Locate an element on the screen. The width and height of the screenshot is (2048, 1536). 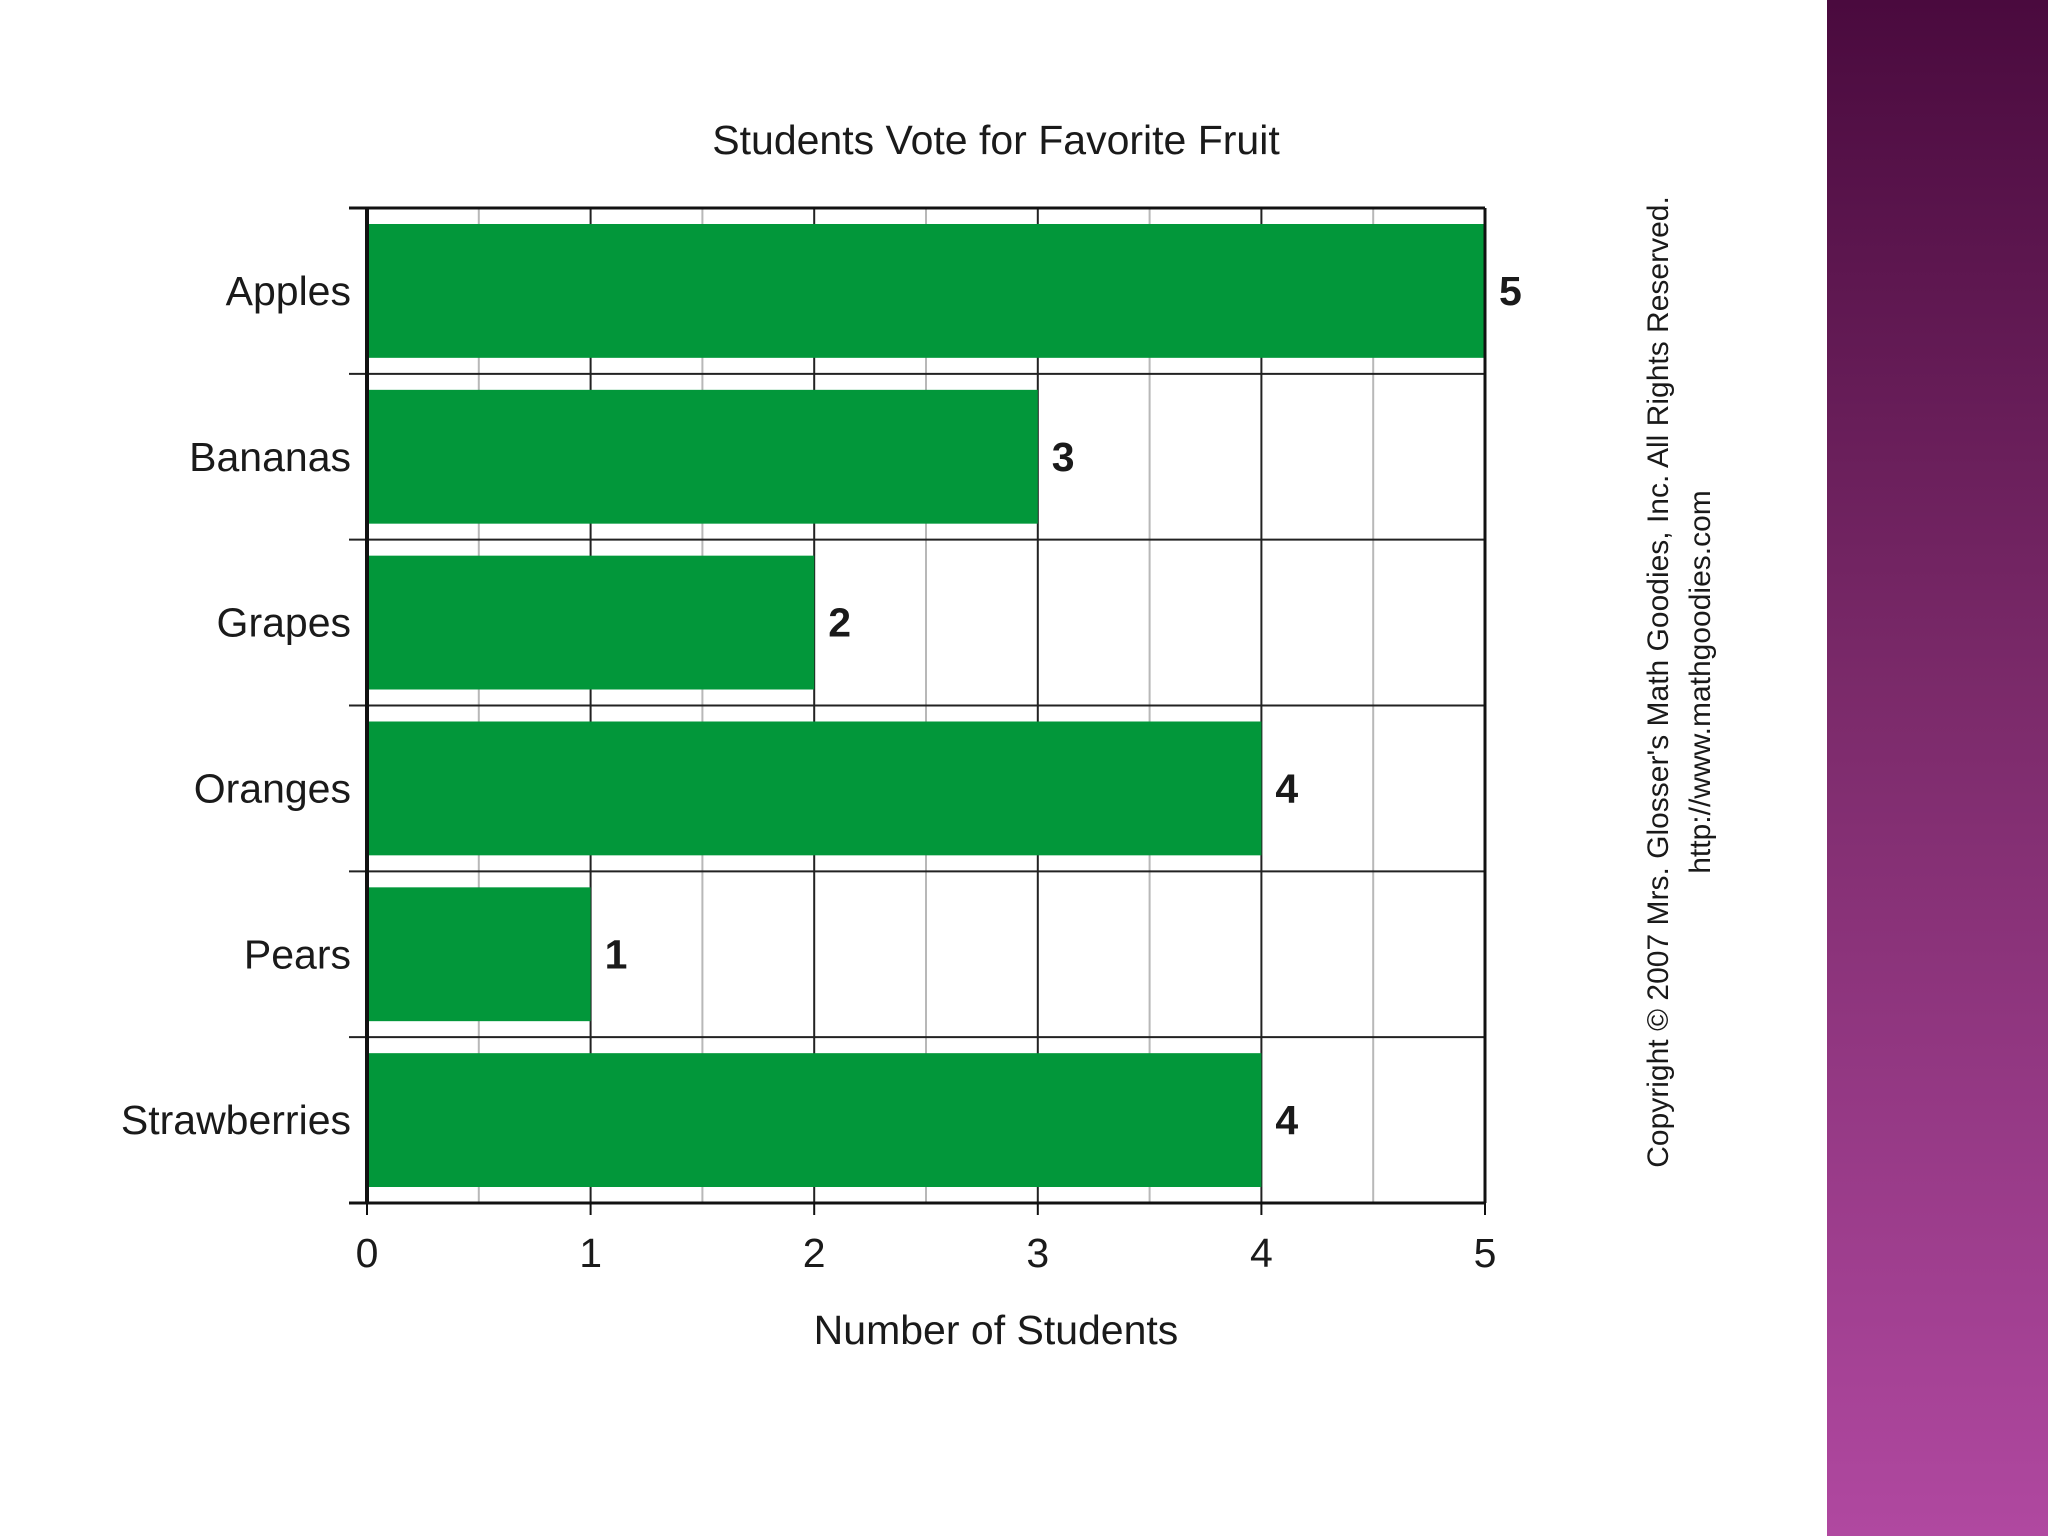
x-tick-label: 3 is located at coordinates (1037, 1253).